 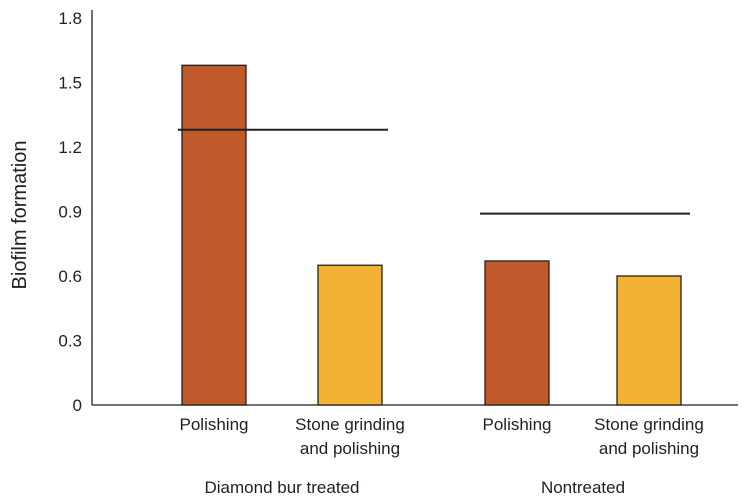 I want to click on group-labels: Diamond bur treated Nontreated, so click(x=415, y=487).